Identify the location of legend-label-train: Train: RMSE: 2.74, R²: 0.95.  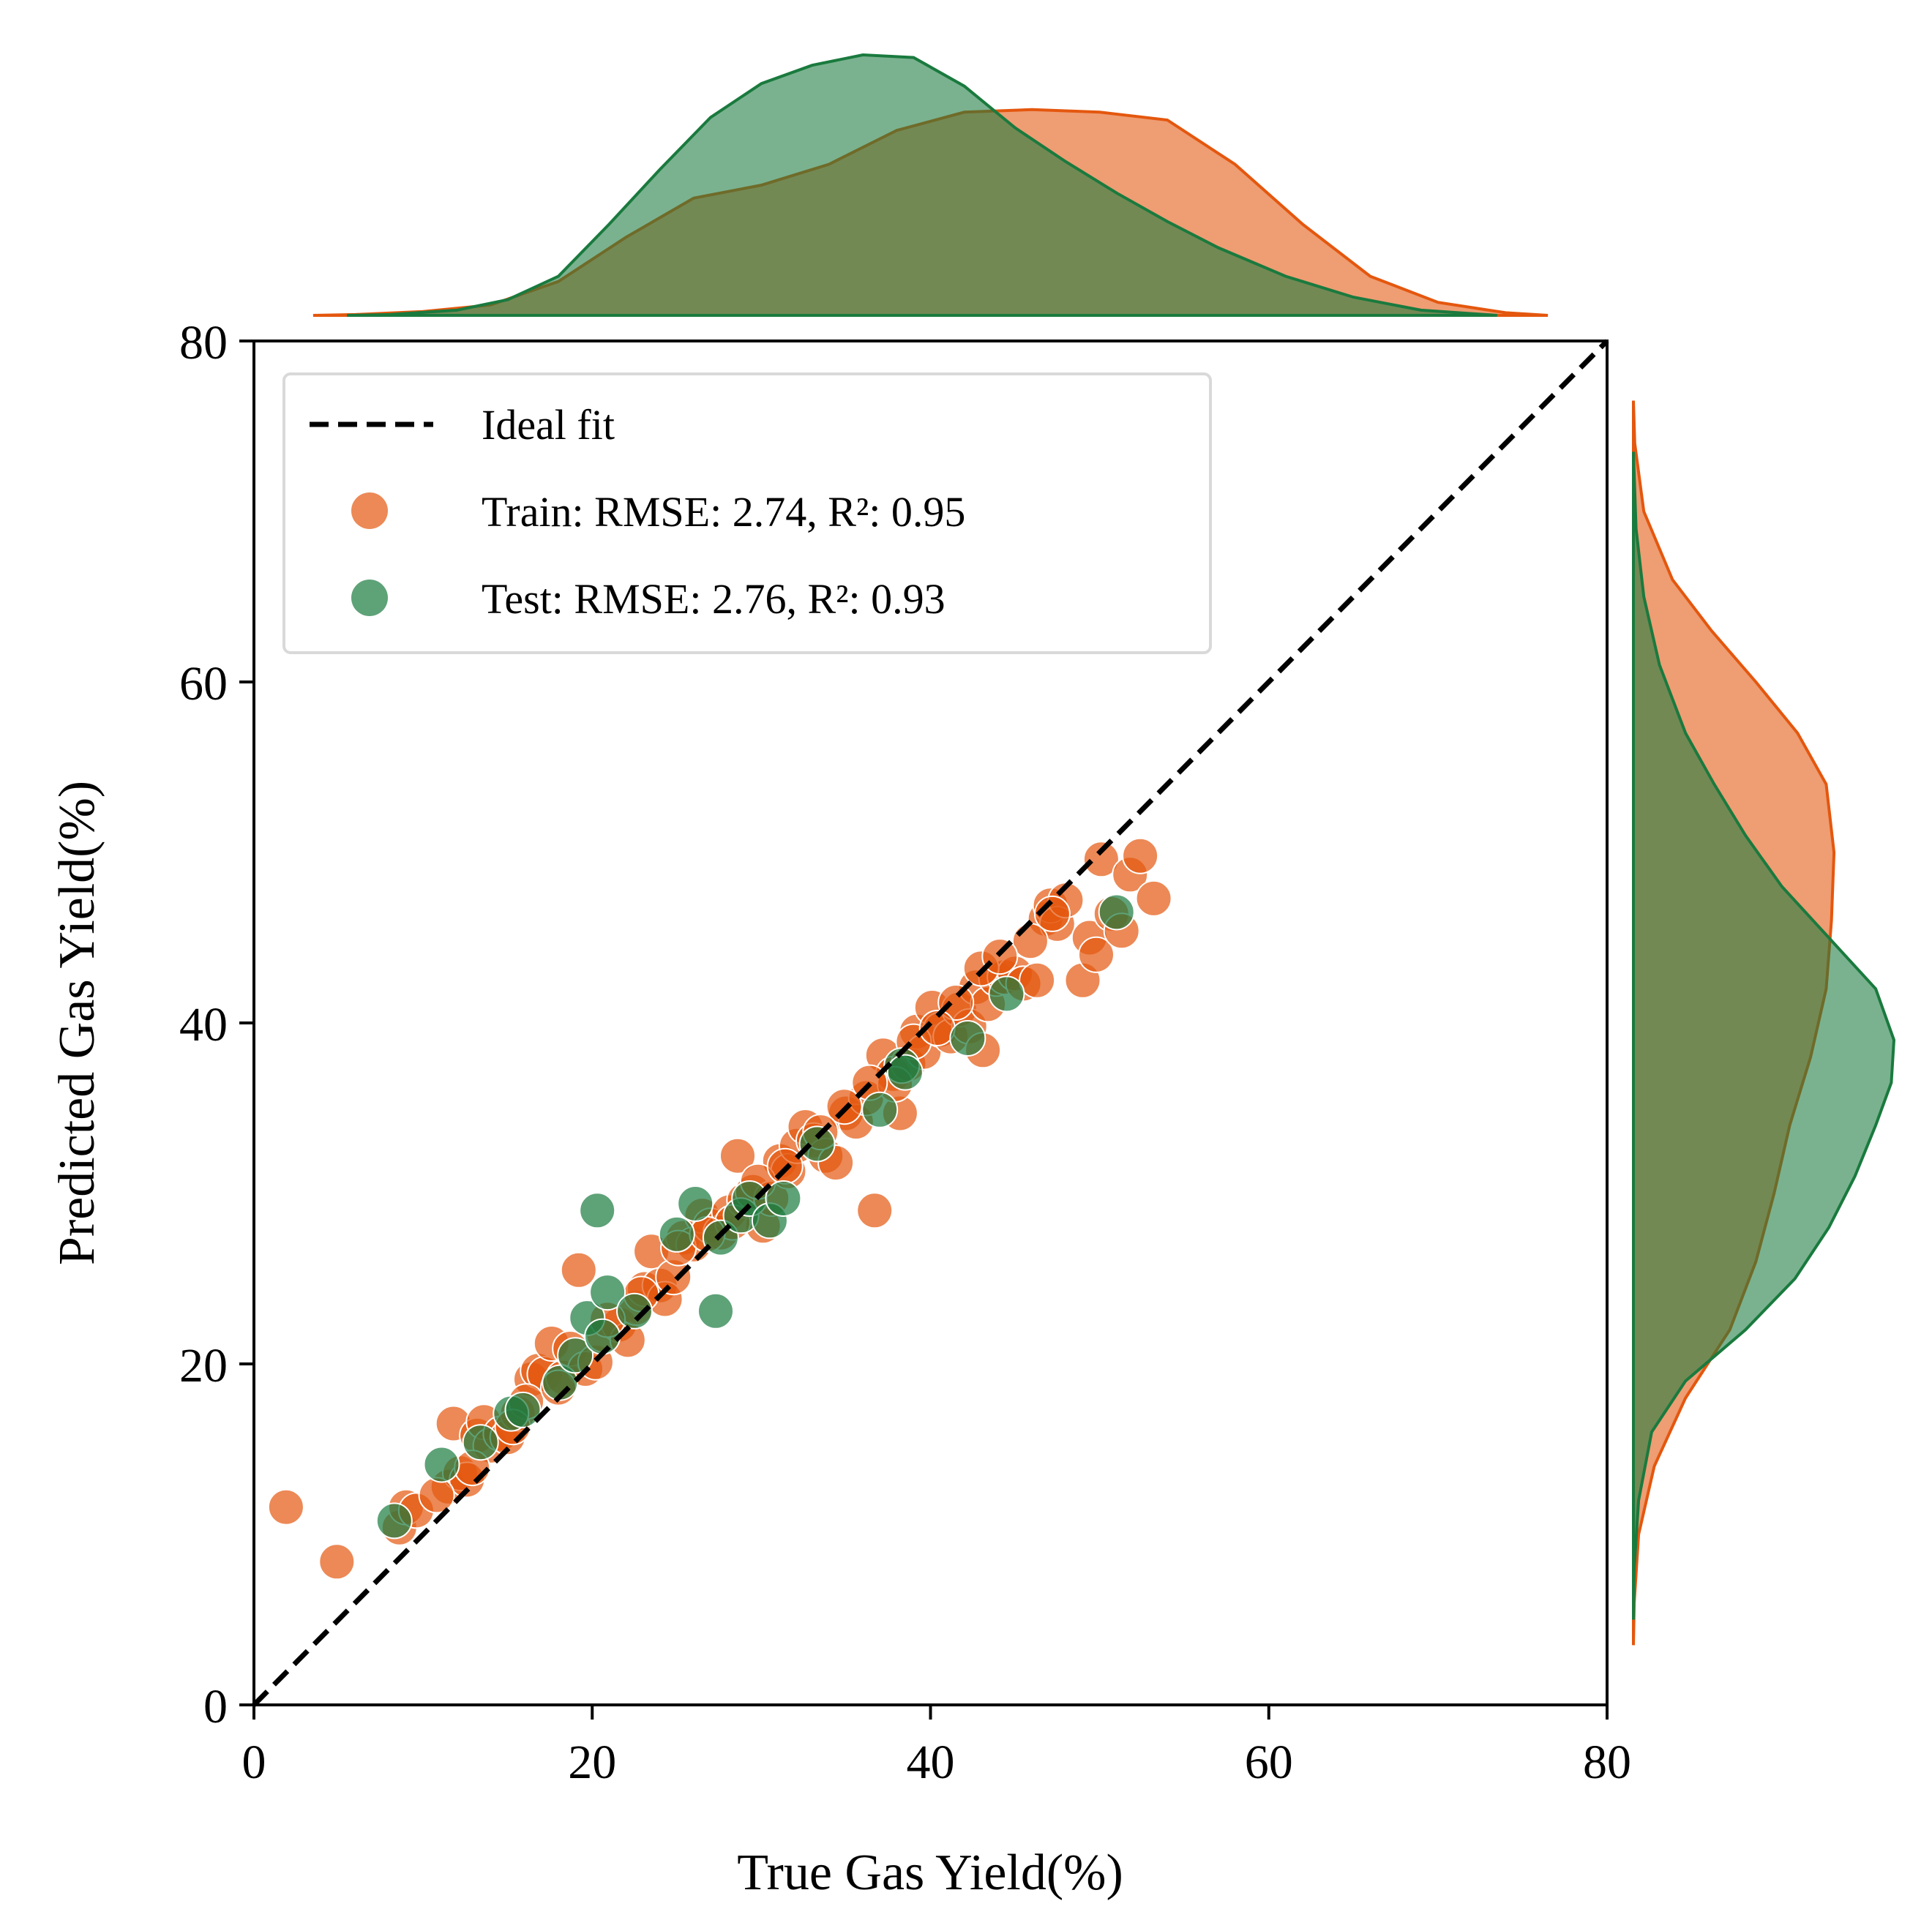
(723, 512).